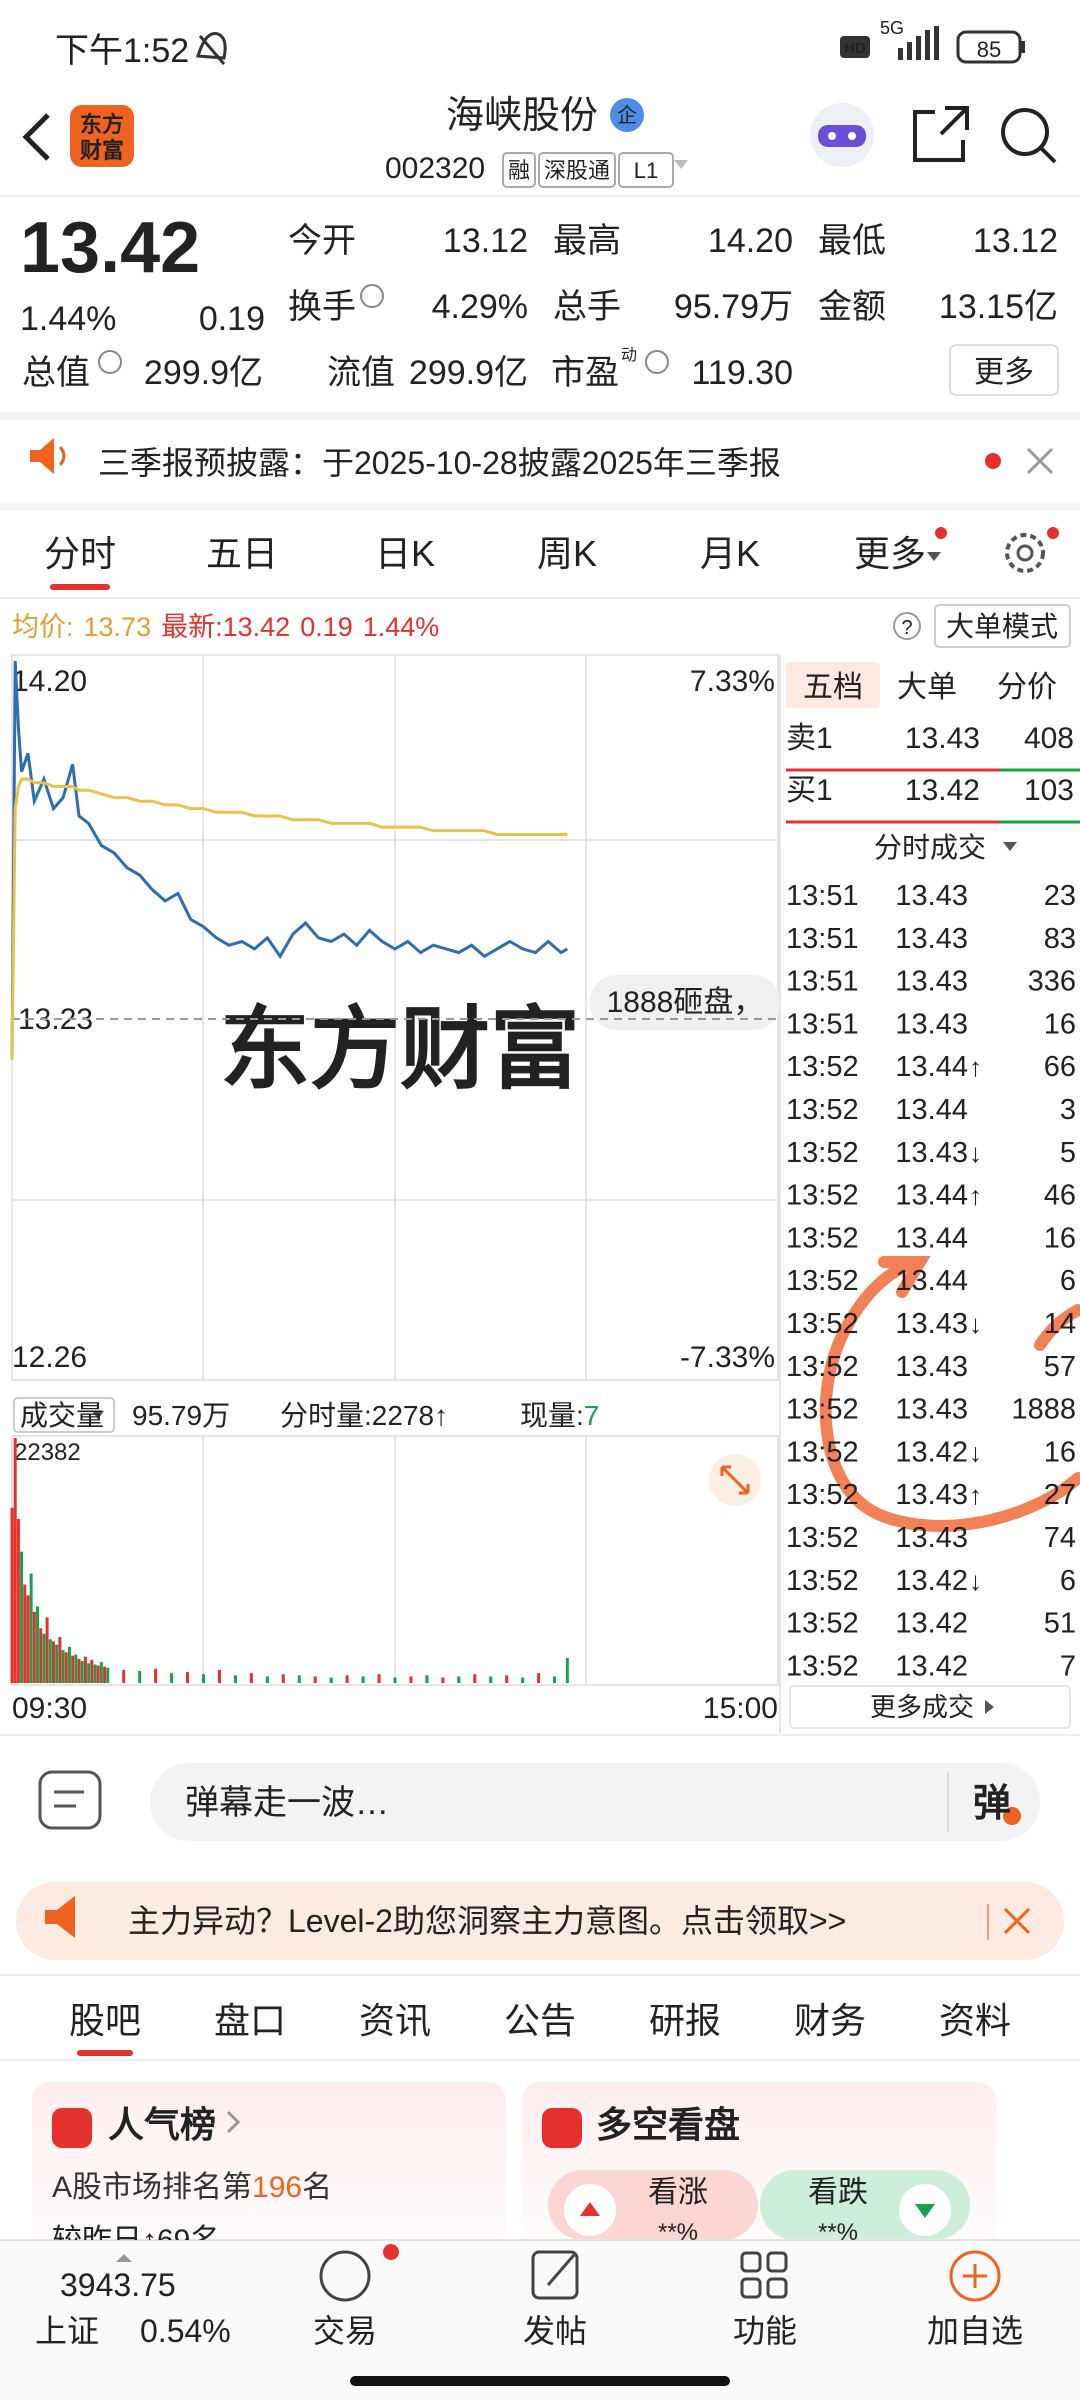 The height and width of the screenshot is (2400, 1080). I want to click on field-label: 最高, so click(587, 241).